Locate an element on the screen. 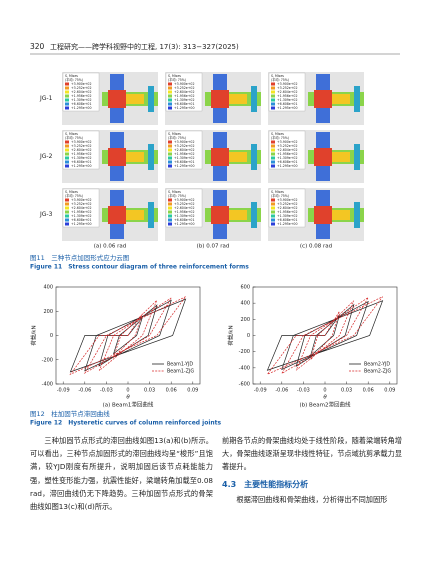  x-tick-label: -0.09 is located at coordinates (260, 391).